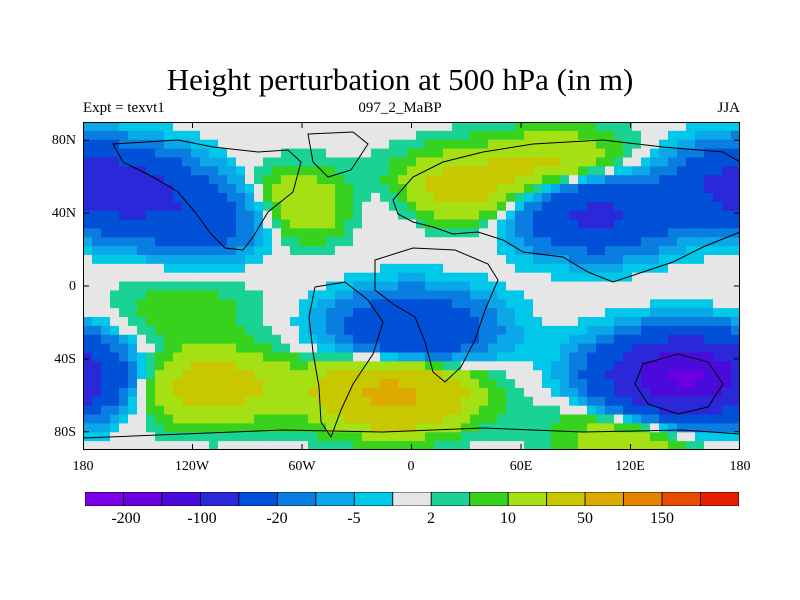 This screenshot has width=800, height=600. I want to click on y-tick-40s: 40S, so click(65, 359).